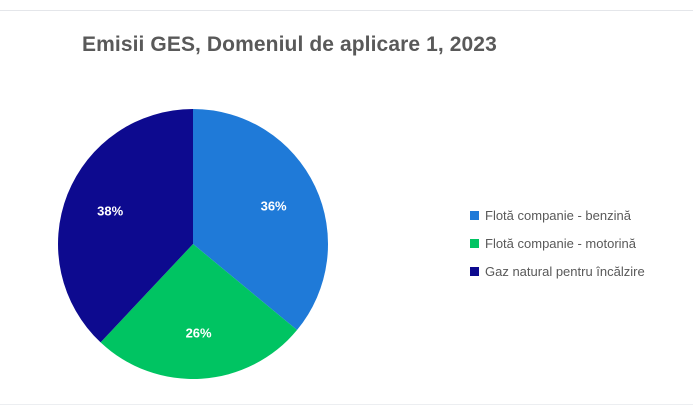  What do you see at coordinates (561, 243) in the screenshot?
I see `legend-label: Flotă companie - motorină` at bounding box center [561, 243].